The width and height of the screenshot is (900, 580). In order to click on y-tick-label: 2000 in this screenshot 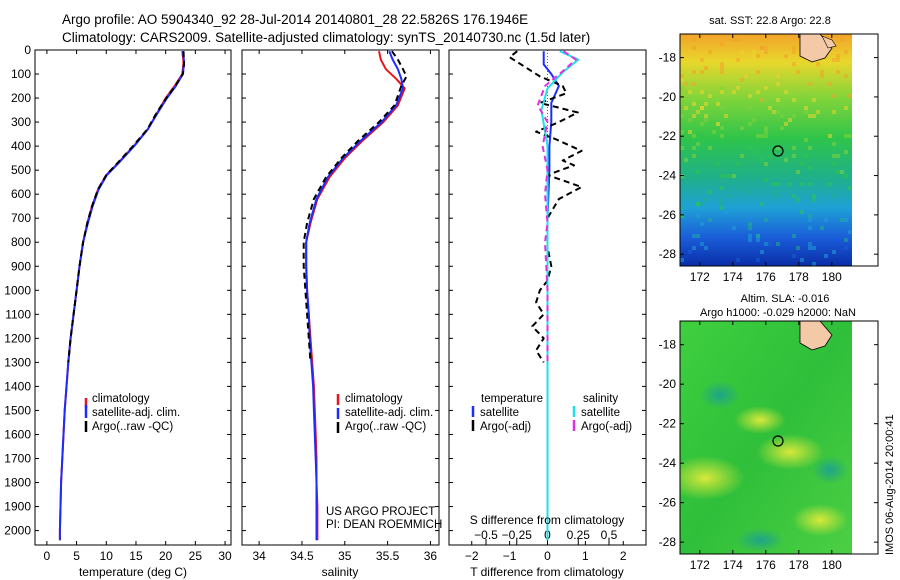, I will do `click(17, 531)`.